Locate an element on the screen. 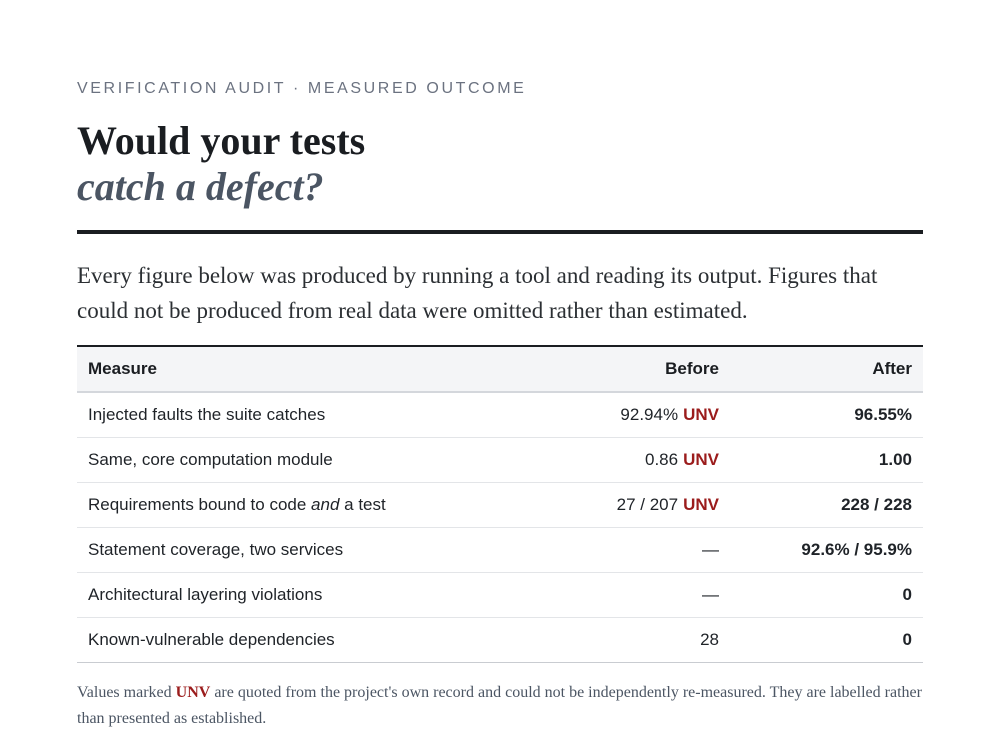 Image resolution: width=1000 pixels, height=750 pixels. after-cell: 228 / 228 is located at coordinates (826, 505).